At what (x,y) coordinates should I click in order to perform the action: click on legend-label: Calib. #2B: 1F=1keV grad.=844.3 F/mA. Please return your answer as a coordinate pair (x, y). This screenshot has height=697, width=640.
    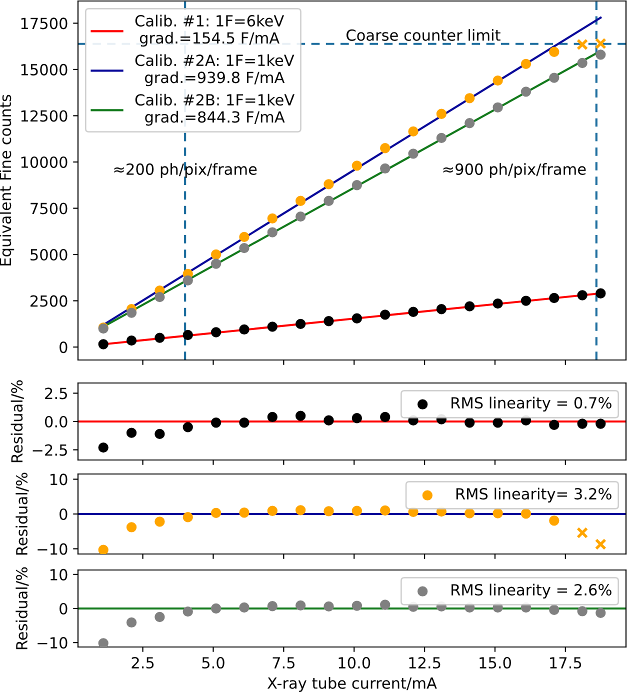
    Looking at the image, I should click on (215, 110).